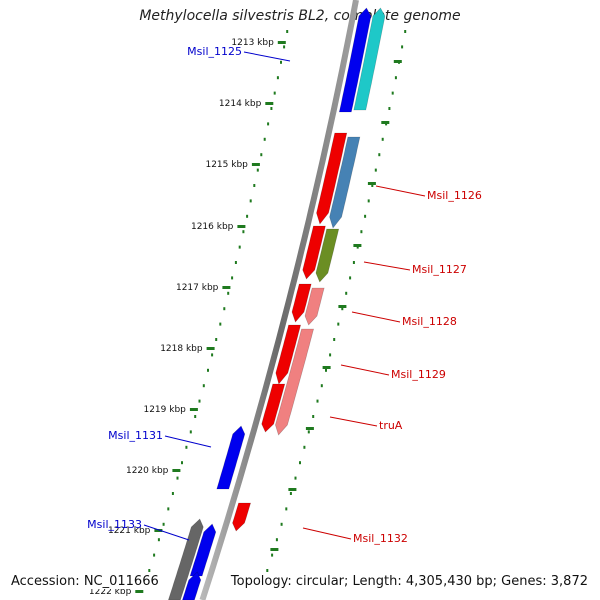 The image size is (600, 600). Describe the element at coordinates (129, 531) in the screenshot. I see `kbp-tick-label: 1221 kbp` at that location.